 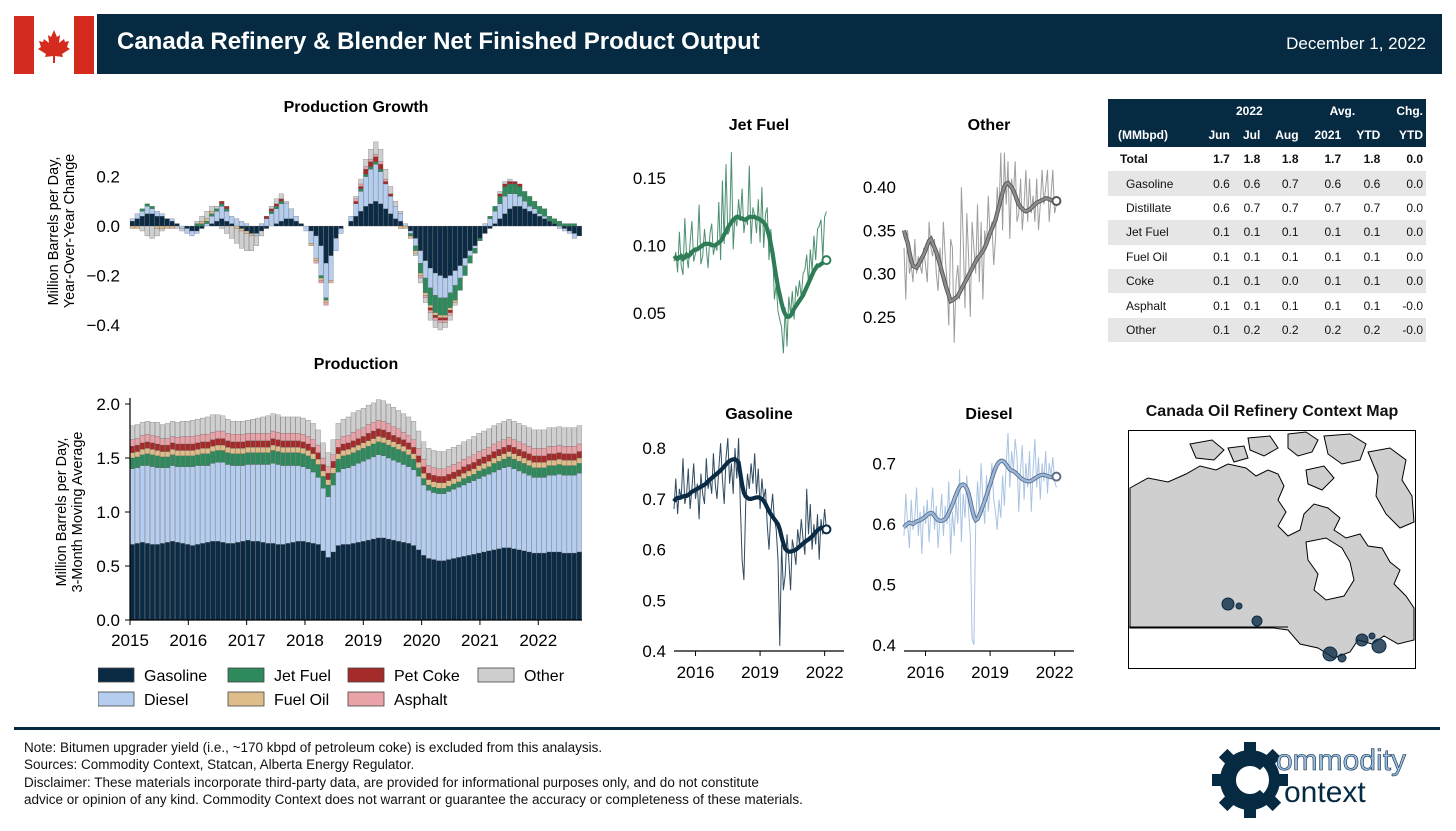 What do you see at coordinates (989, 125) in the screenshot?
I see `chart-title: Other` at bounding box center [989, 125].